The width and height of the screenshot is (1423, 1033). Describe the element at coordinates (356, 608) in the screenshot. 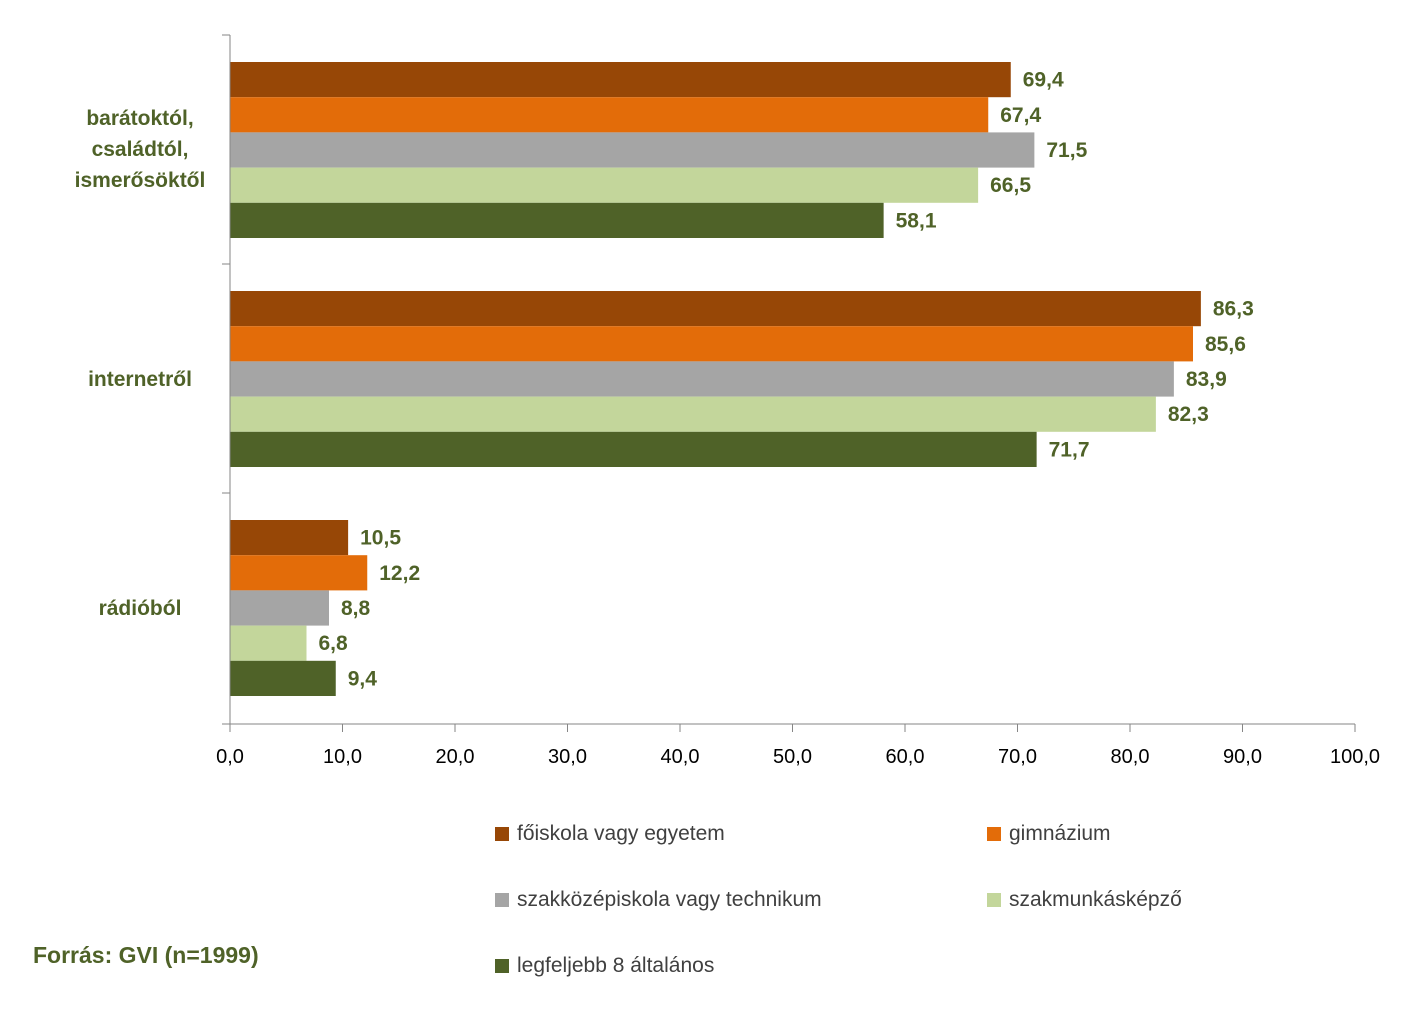

I see `data-label: 8,8` at that location.